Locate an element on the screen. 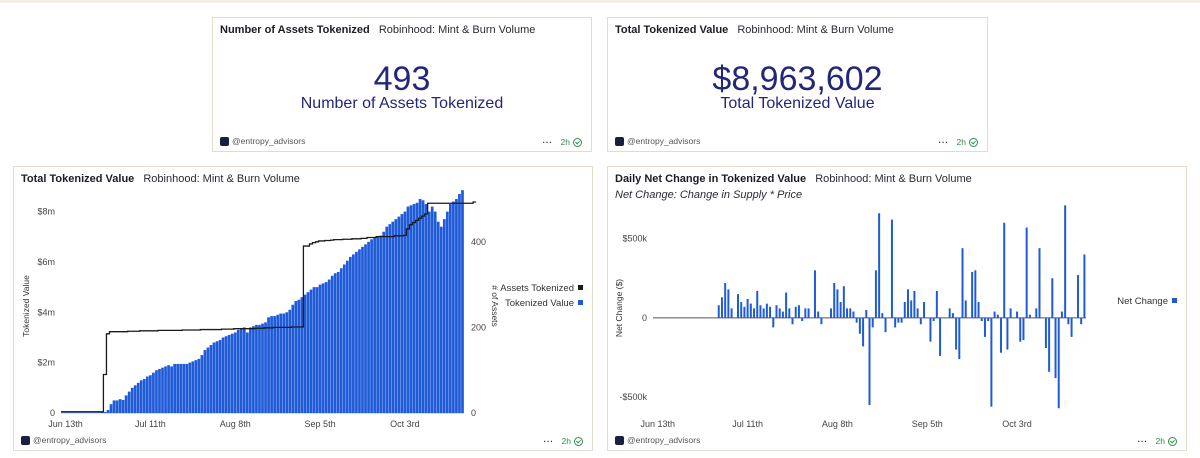 This screenshot has height=458, width=1200. y-axis-title: Tokenized Value is located at coordinates (26, 306).